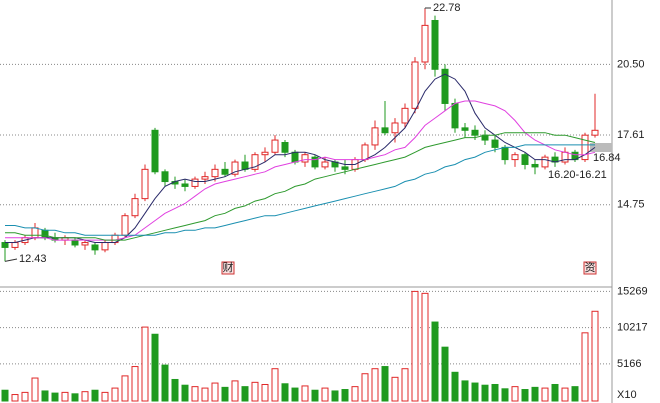 The height and width of the screenshot is (403, 660). I want to click on price-annotation: 16.84, so click(607, 158).